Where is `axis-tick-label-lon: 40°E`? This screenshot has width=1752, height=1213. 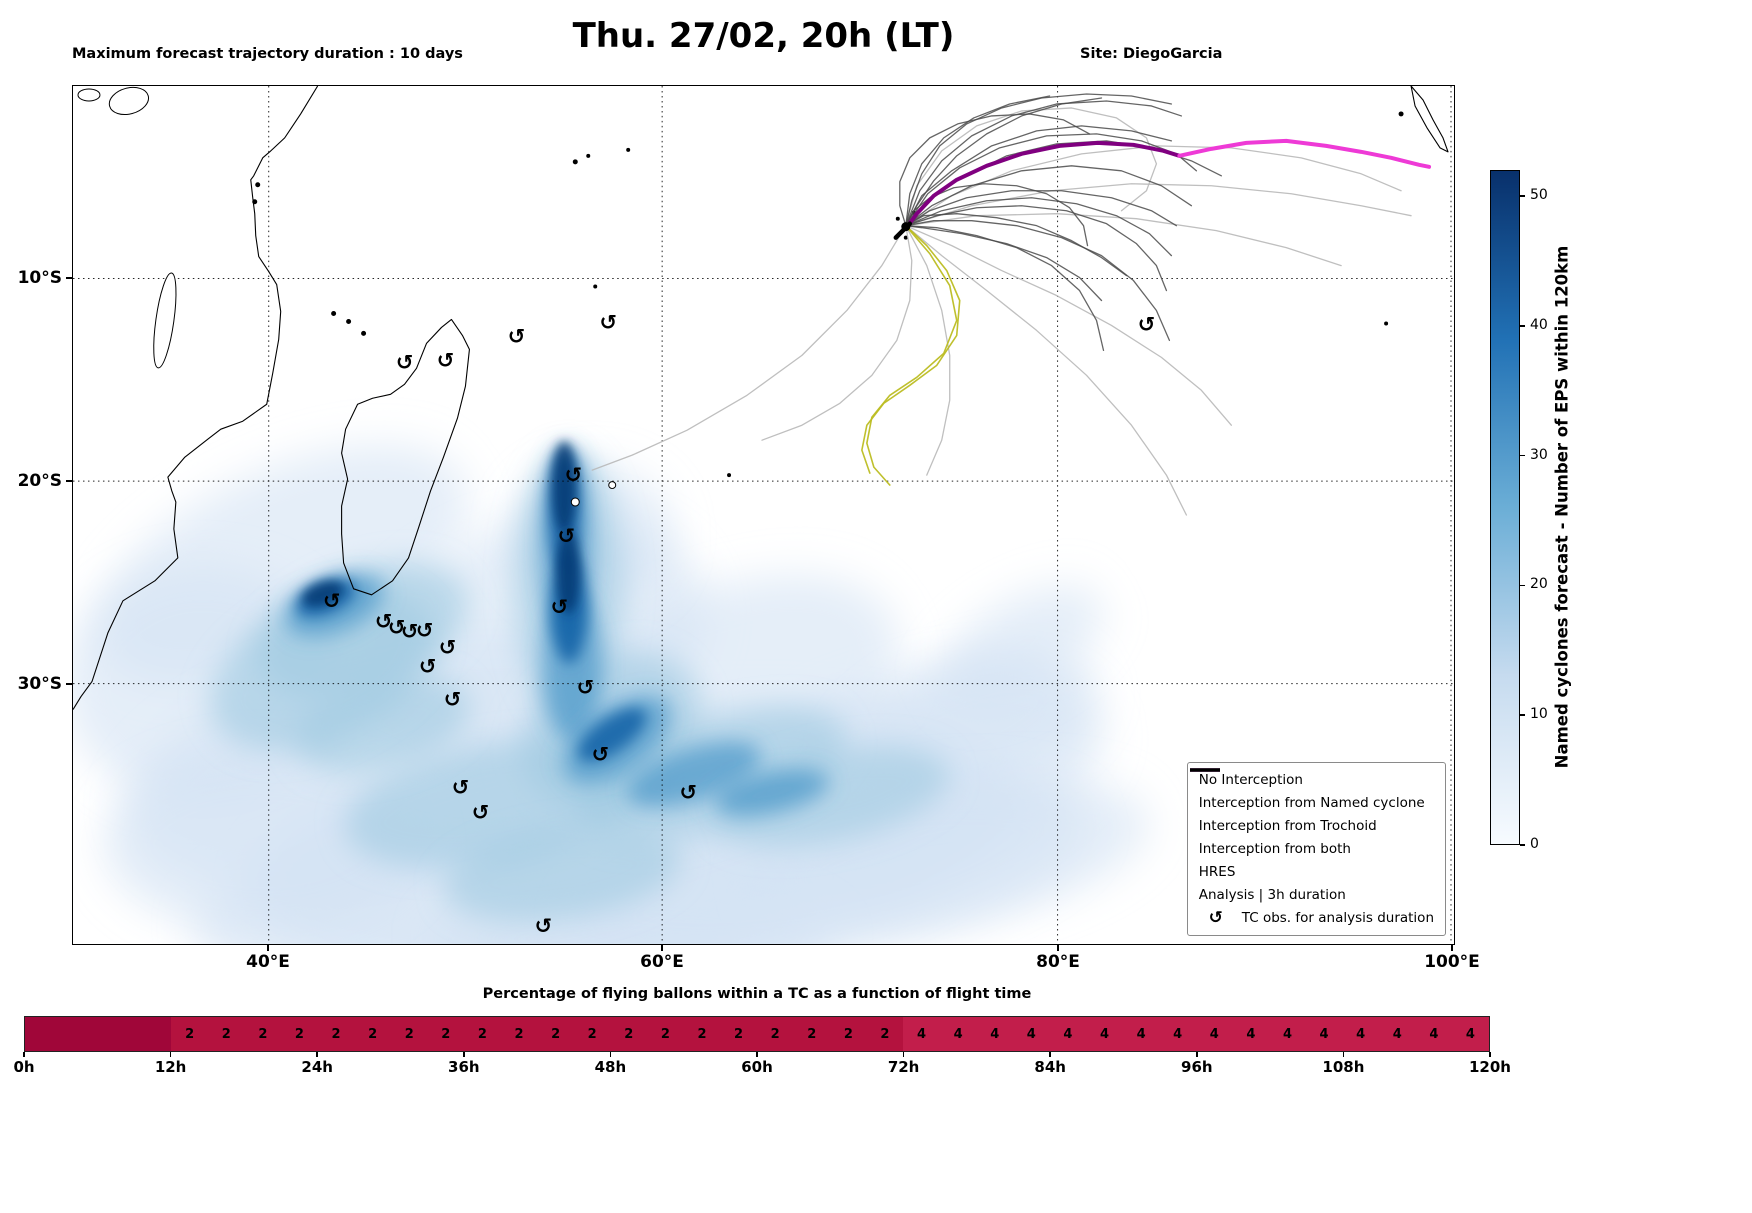
axis-tick-label-lon: 40°E is located at coordinates (268, 962).